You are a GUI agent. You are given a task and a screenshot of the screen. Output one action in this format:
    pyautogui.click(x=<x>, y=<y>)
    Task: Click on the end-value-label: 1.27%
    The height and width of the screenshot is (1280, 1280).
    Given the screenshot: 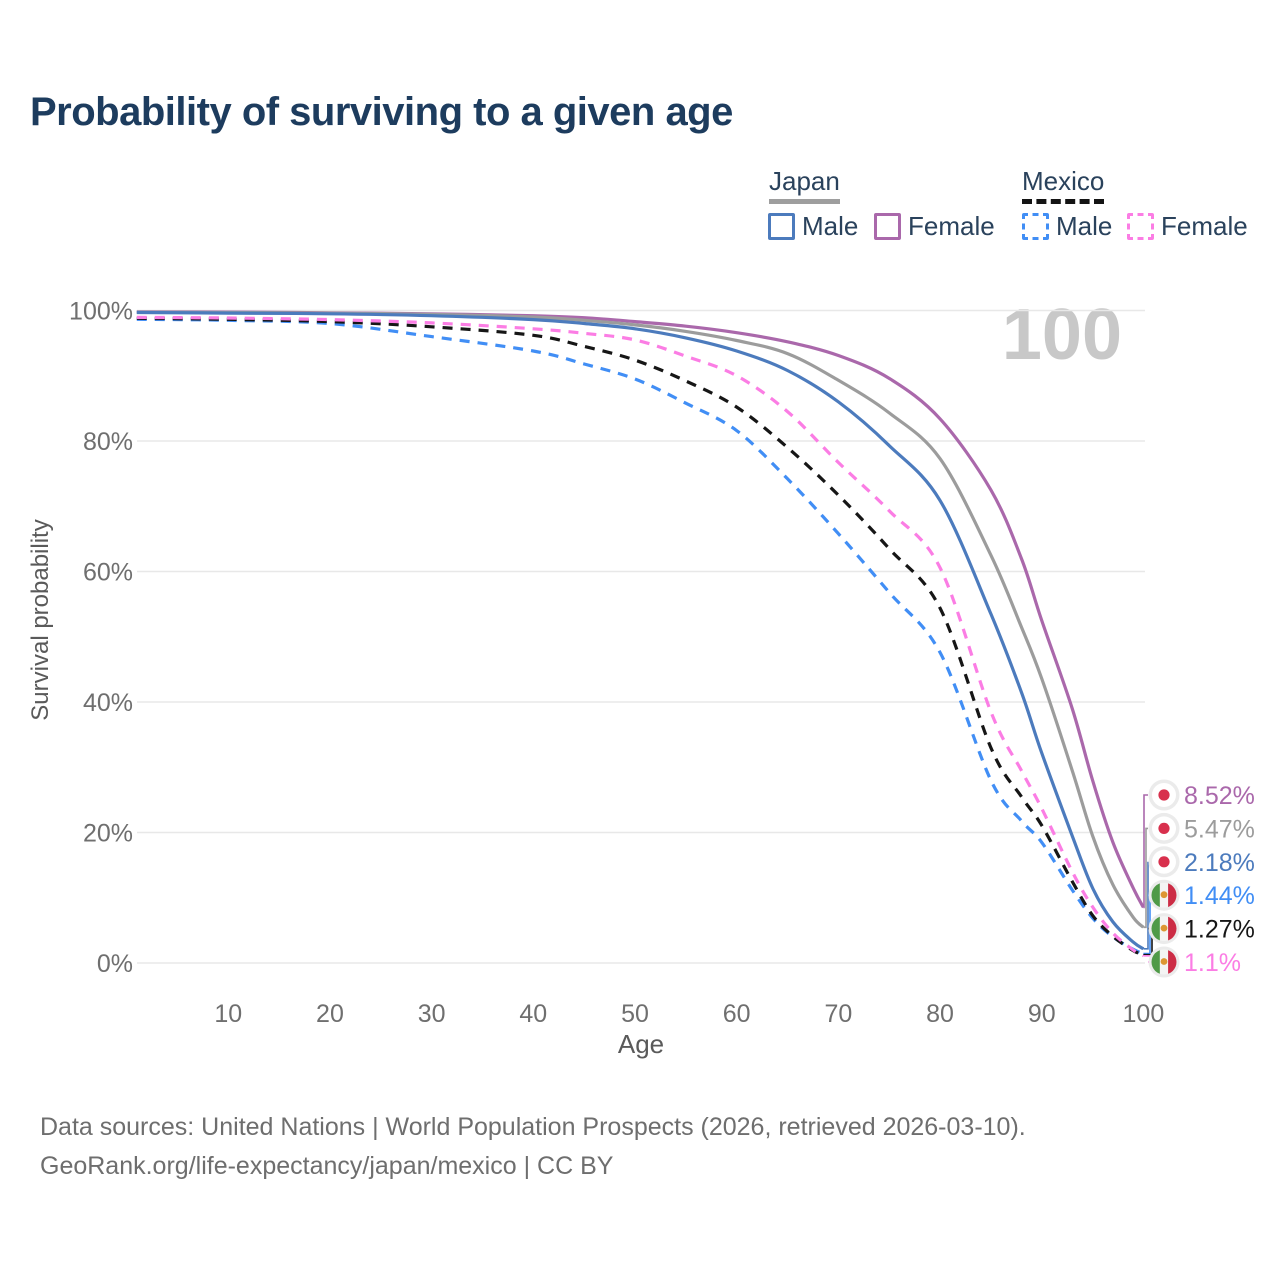 What is the action you would take?
    pyautogui.click(x=1219, y=930)
    